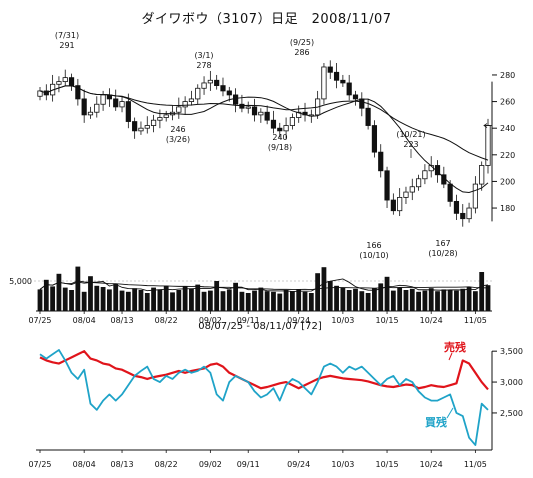 Image resolution: width=533 pixels, height=478 pixels. I want to click on annotation-line1: 246, so click(177, 129).